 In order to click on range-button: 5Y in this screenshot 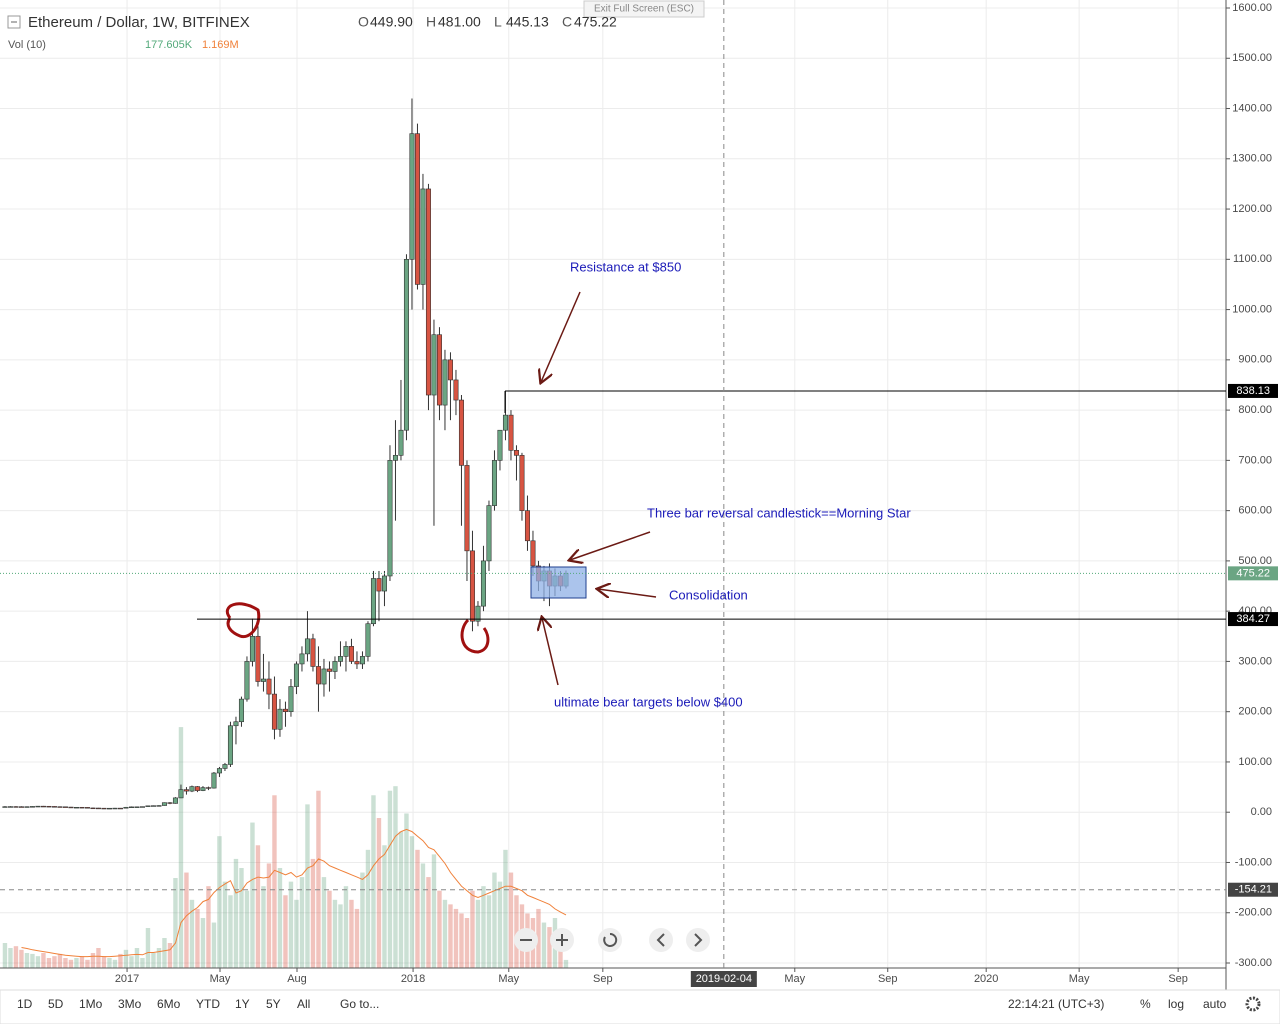, I will do `click(273, 1004)`.